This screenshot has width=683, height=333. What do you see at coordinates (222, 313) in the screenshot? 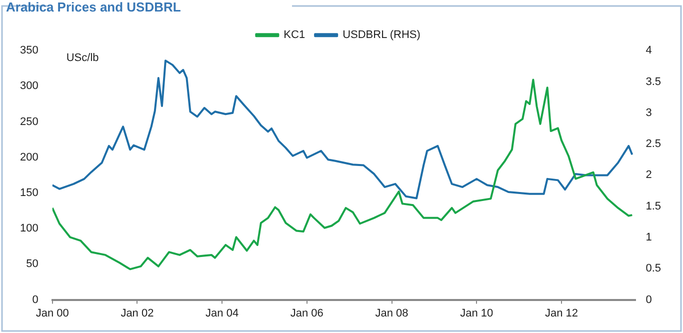
I see `x-tick-label: Jan 04` at bounding box center [222, 313].